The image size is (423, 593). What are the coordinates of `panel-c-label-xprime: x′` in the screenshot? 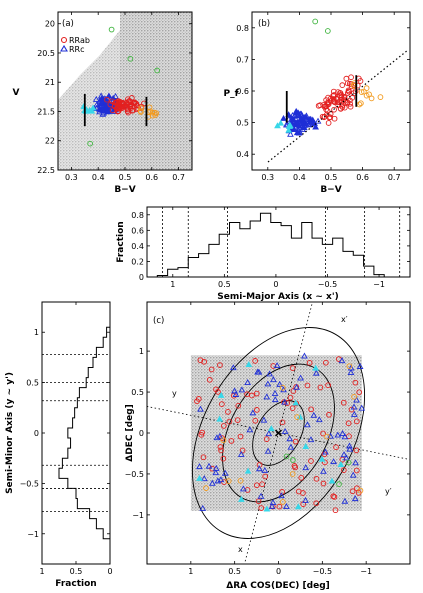 It's located at (344, 319).